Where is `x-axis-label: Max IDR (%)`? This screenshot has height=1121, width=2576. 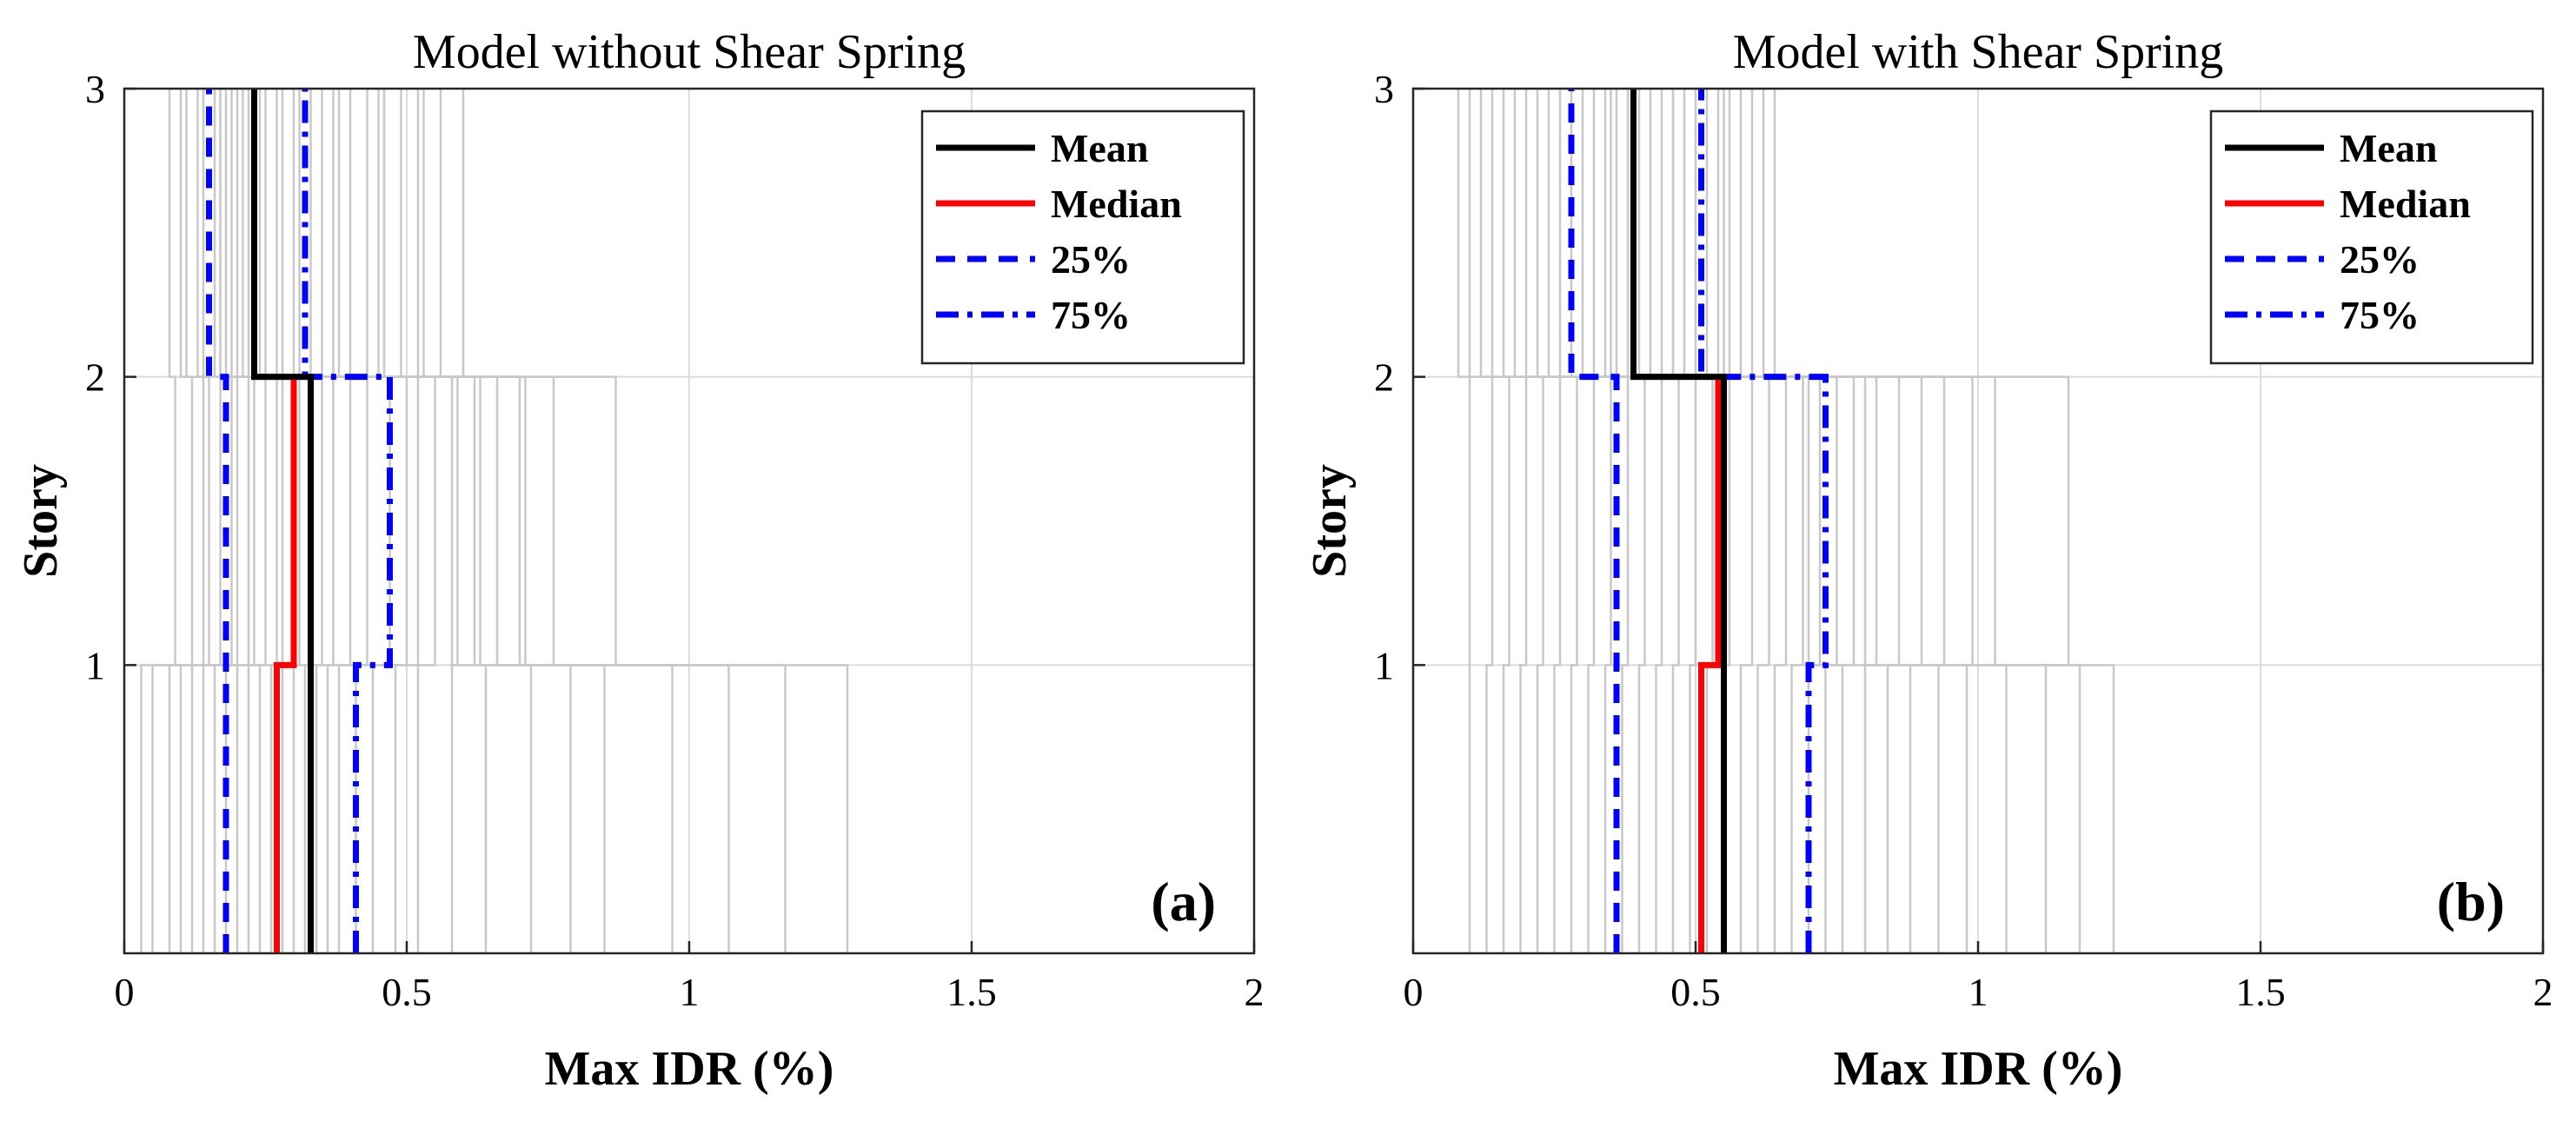
x-axis-label: Max IDR (%) is located at coordinates (689, 1069).